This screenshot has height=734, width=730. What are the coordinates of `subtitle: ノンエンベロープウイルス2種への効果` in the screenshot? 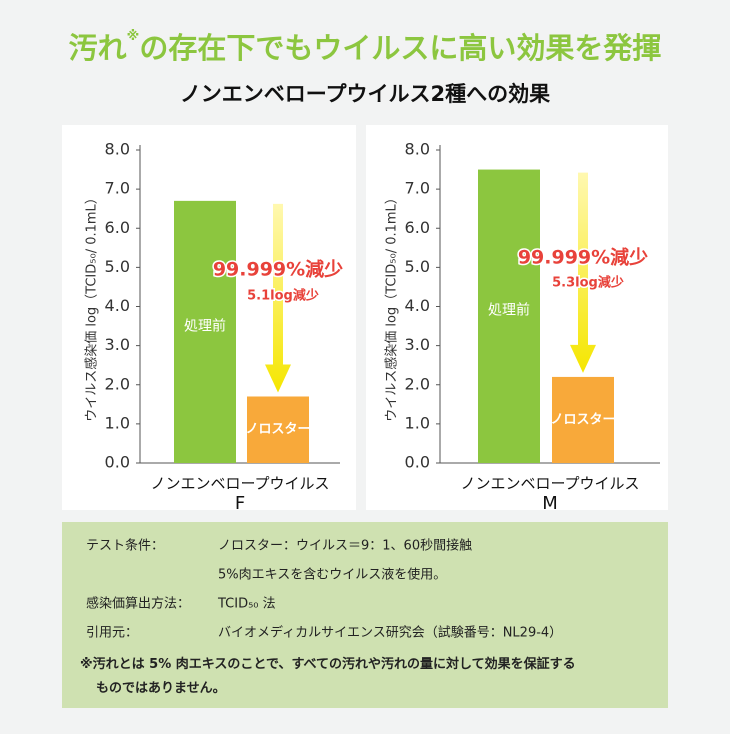 It's located at (365, 94).